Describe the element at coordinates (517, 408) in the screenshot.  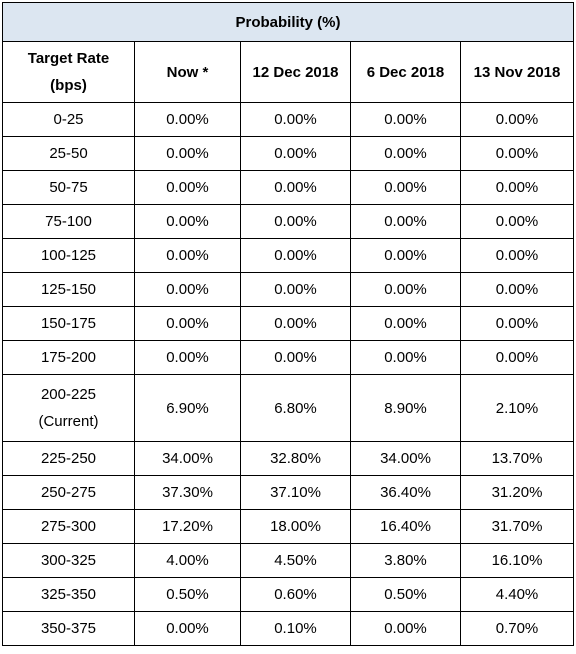
I see `probability-cell: 2.10%` at that location.